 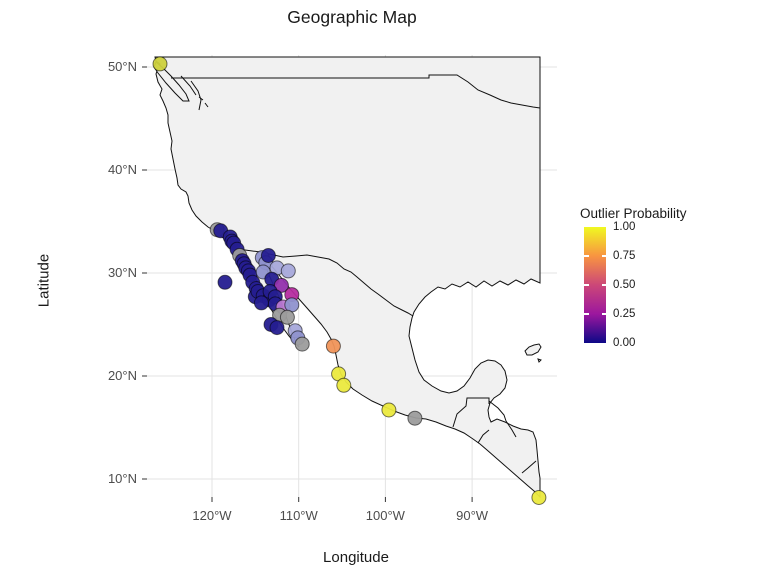 I want to click on y-axis-title: Latitude, so click(x=44, y=280).